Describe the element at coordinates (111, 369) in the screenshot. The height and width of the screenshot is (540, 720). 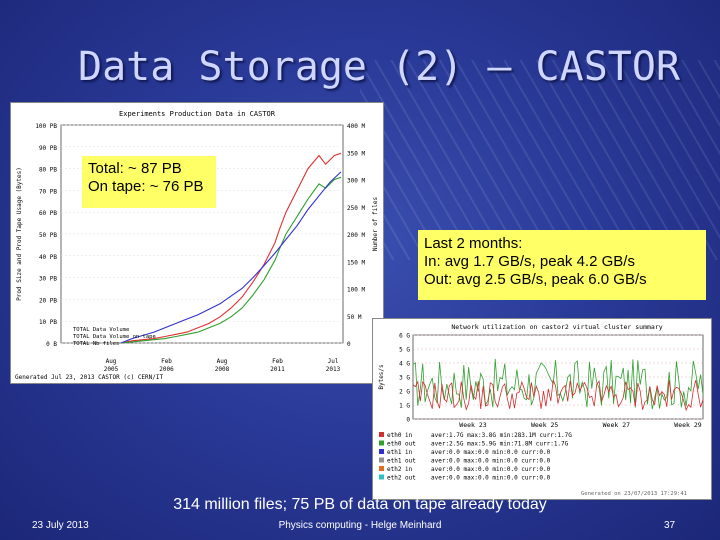
I see `storage-x-tick-year: 2005` at that location.